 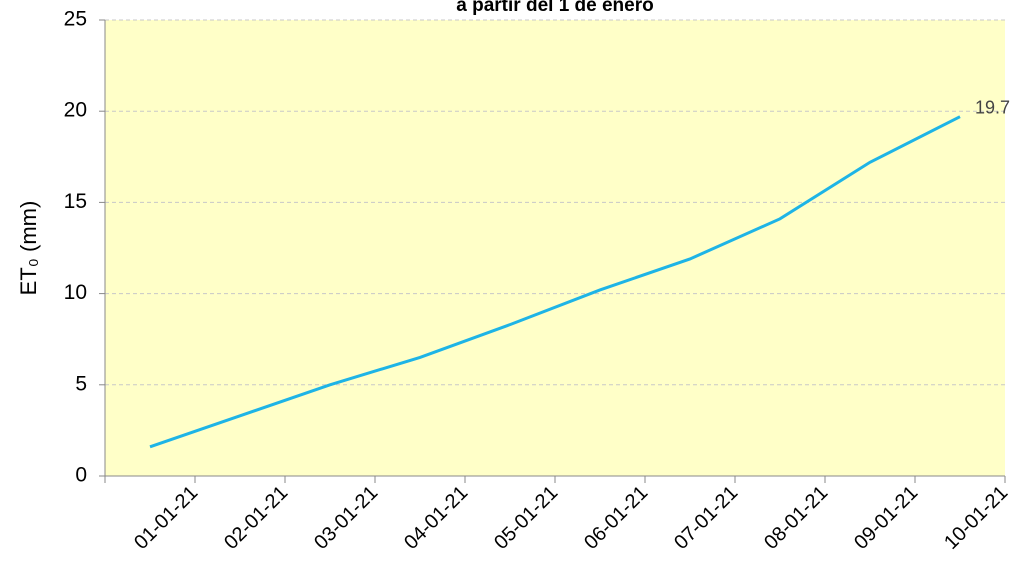 What do you see at coordinates (526, 518) in the screenshot?
I see `x-tick-label: 05-01-21` at bounding box center [526, 518].